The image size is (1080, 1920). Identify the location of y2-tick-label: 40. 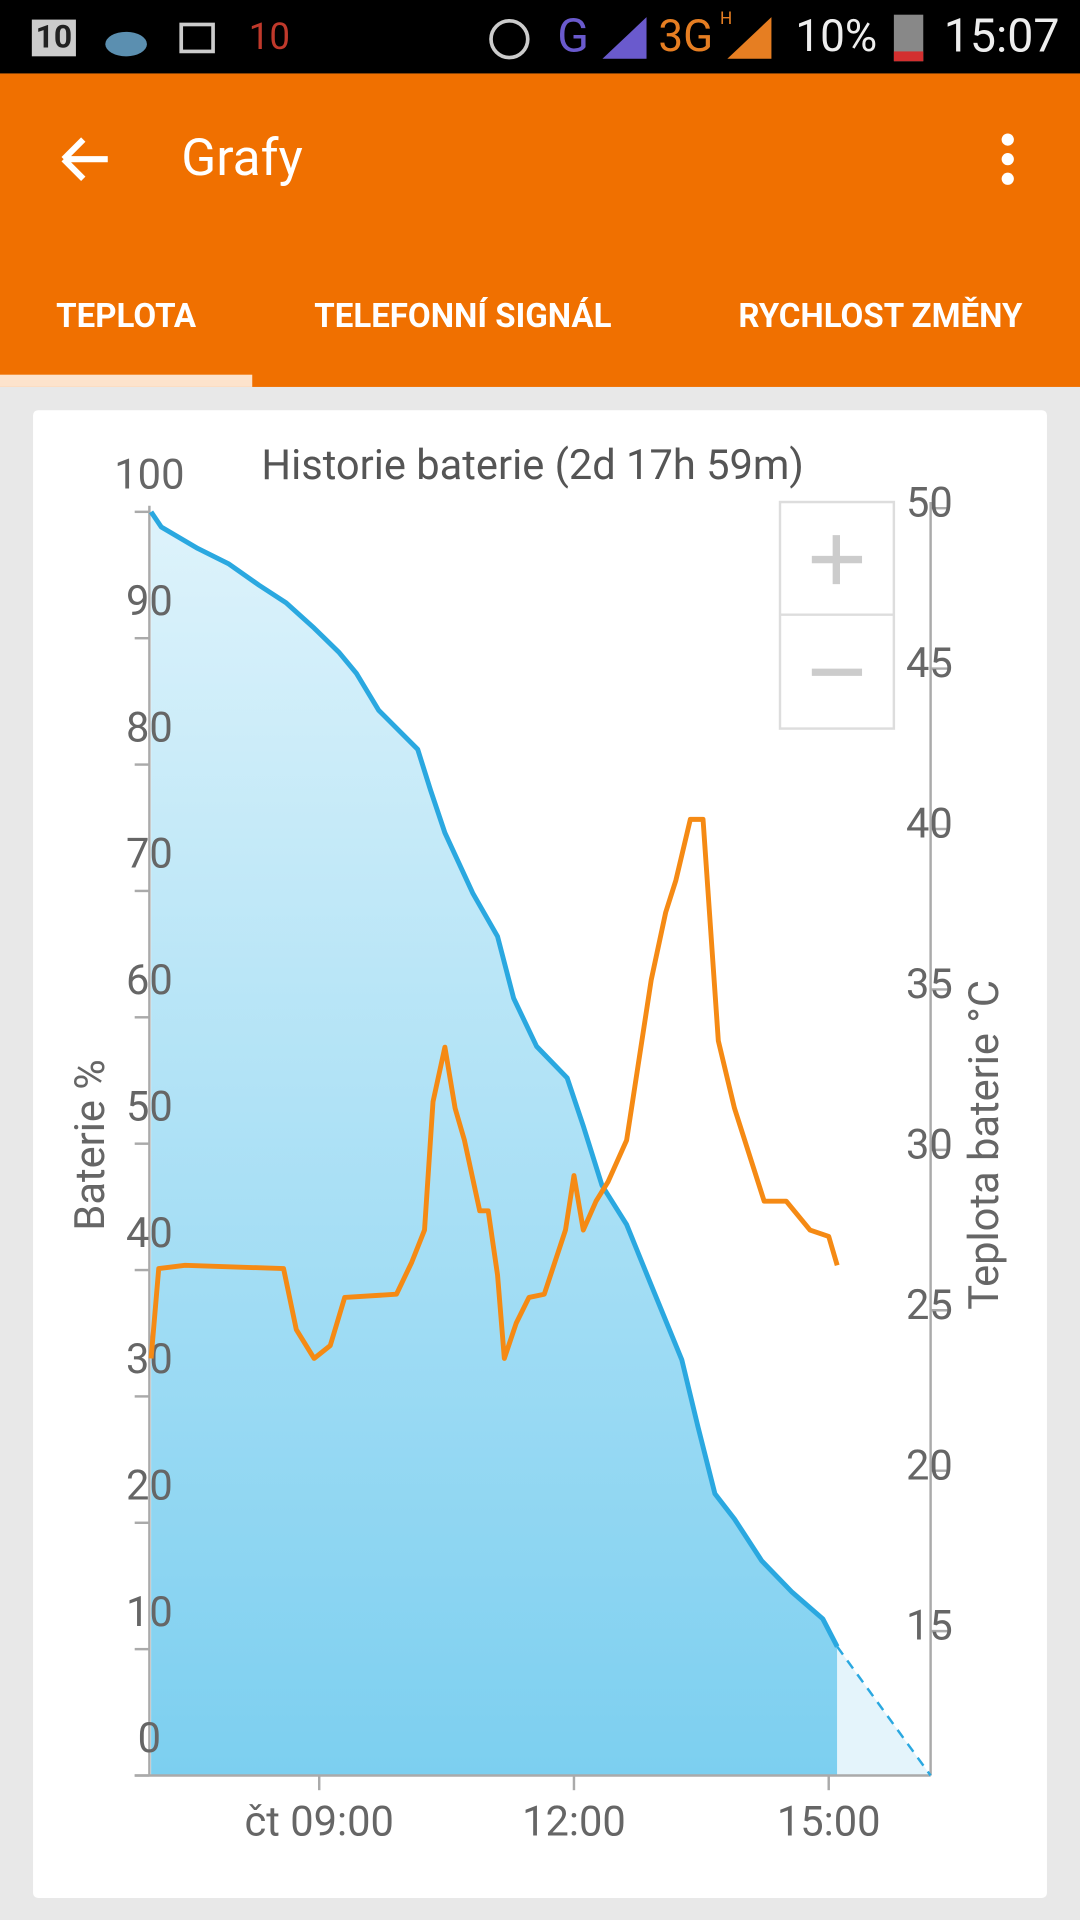
(929, 824).